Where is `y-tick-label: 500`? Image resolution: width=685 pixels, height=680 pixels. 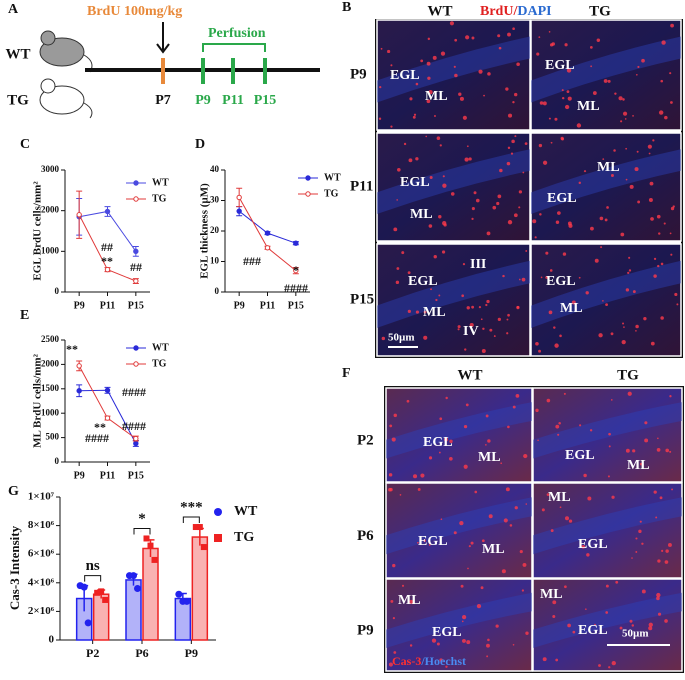
y-tick-label: 500 is located at coordinates (53, 437).